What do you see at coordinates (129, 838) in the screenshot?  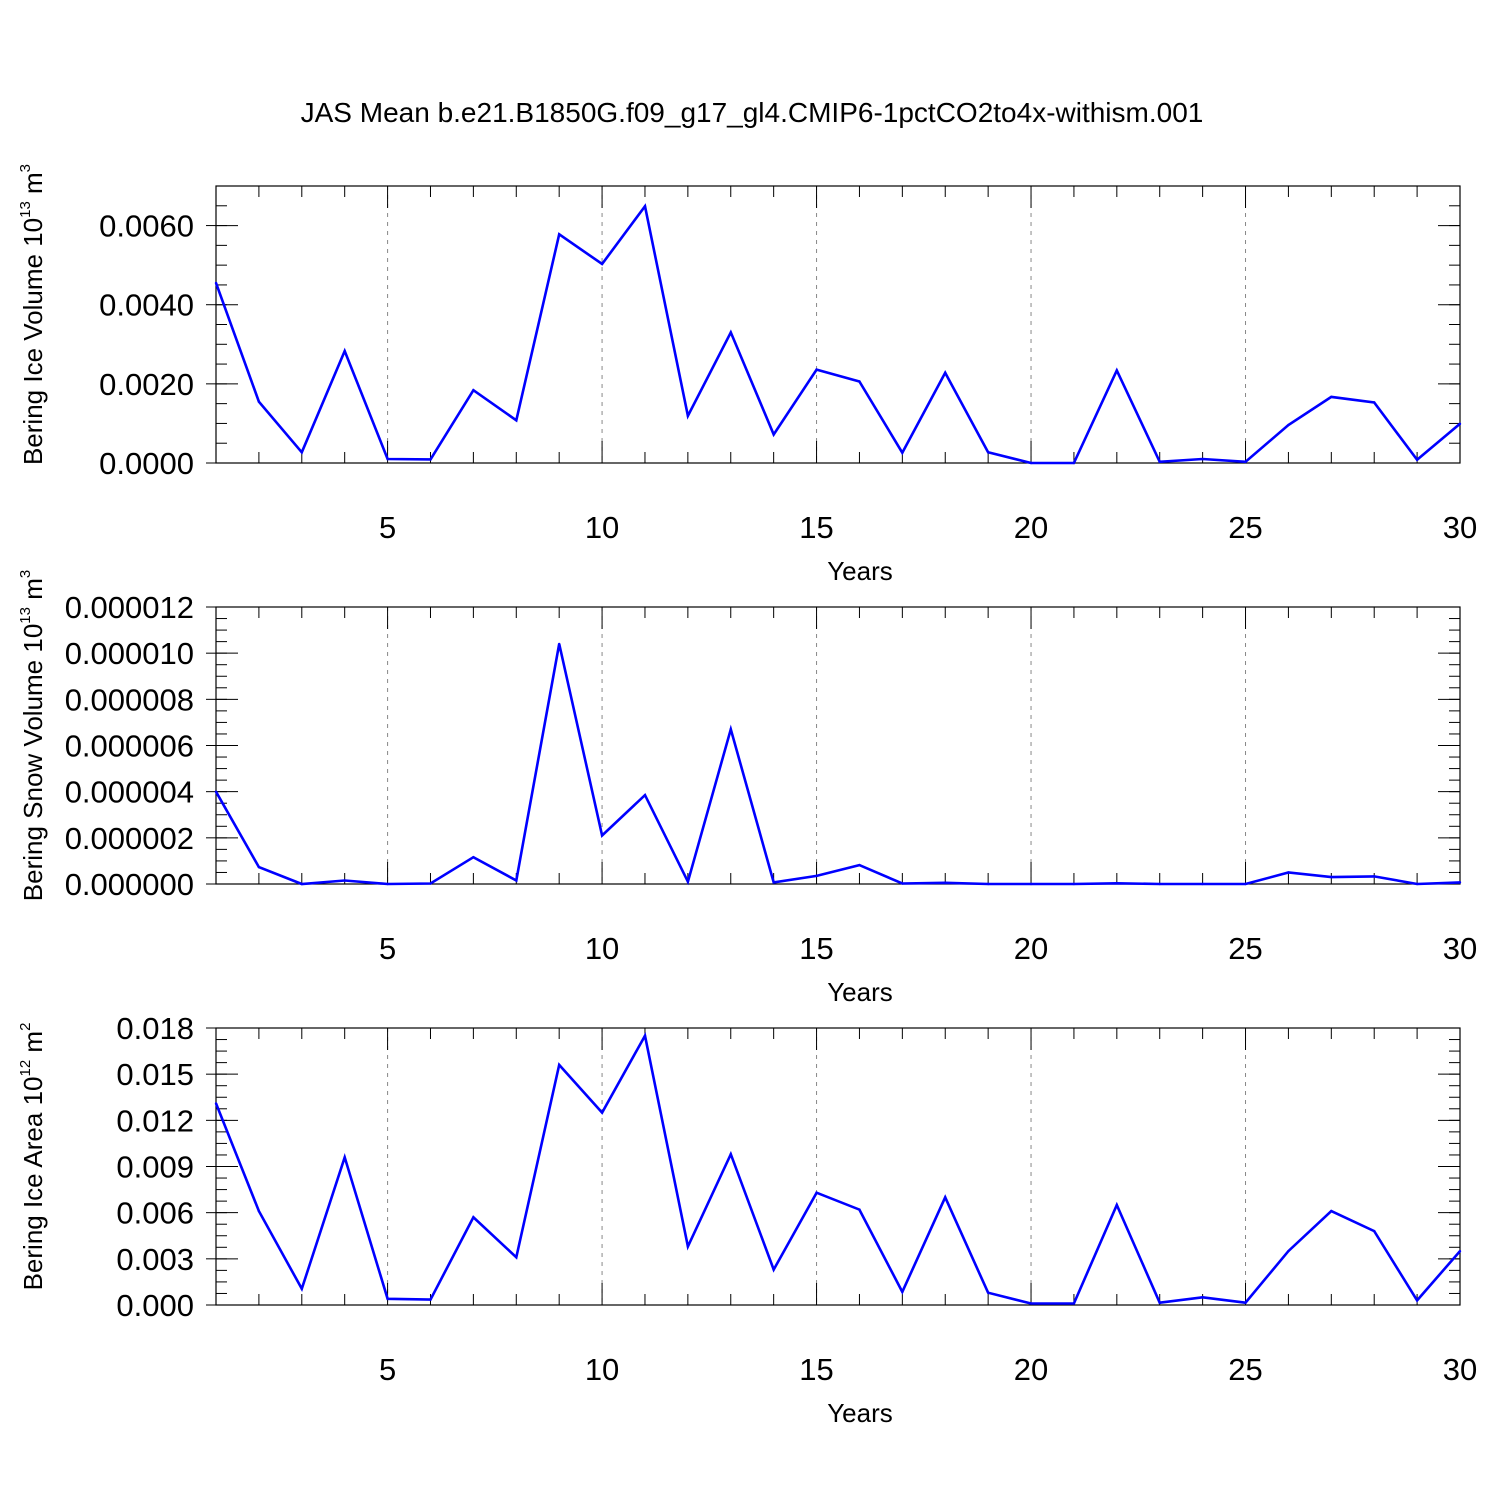 I see `y-tick-label: 0.000002` at bounding box center [129, 838].